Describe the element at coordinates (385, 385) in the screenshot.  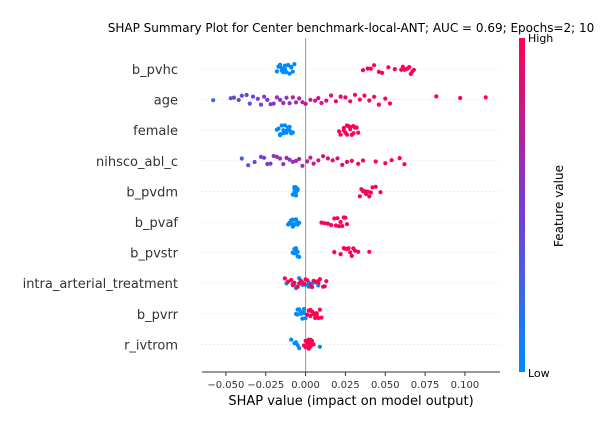
I see `x-tick-label: 0.050` at that location.